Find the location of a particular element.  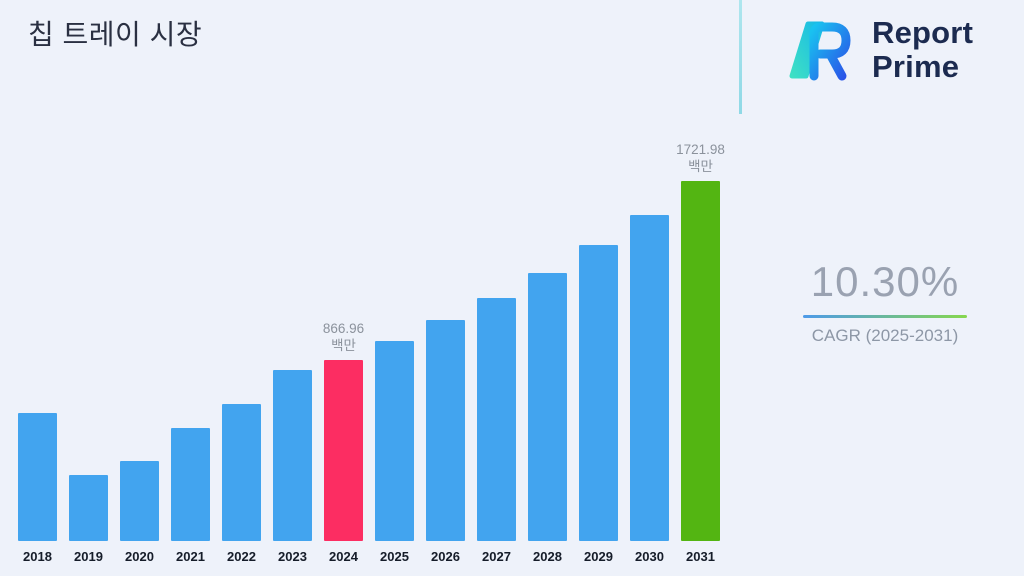

bar-2022 is located at coordinates (241, 472).